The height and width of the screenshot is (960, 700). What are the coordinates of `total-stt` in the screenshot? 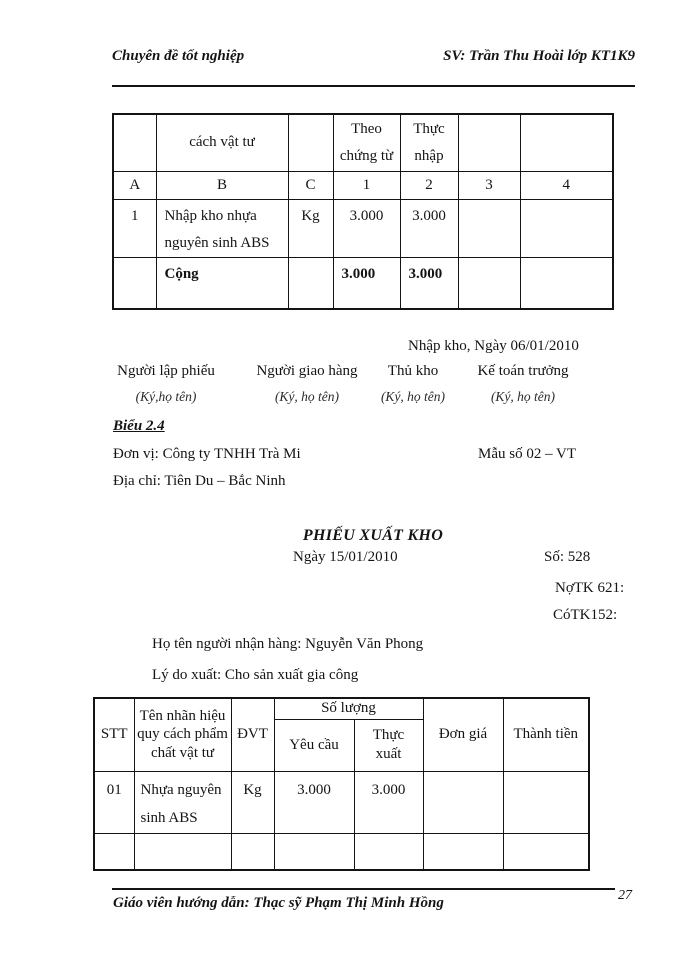 It's located at (134, 283).